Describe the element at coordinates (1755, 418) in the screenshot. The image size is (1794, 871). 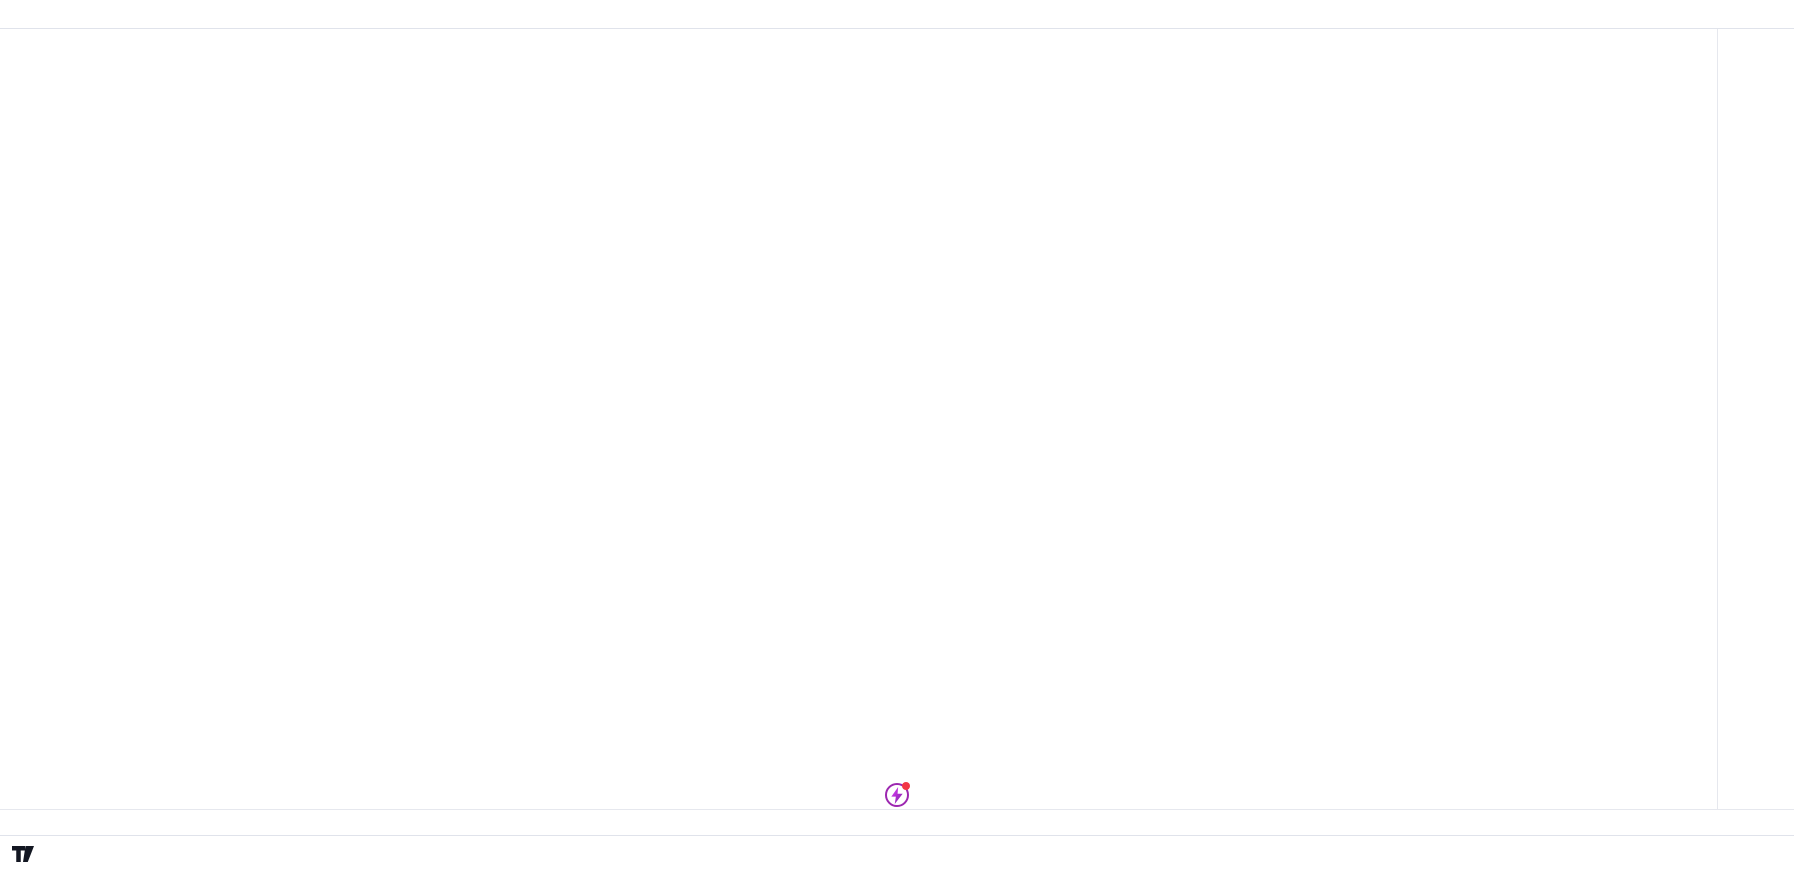
I see `price-axis` at that location.